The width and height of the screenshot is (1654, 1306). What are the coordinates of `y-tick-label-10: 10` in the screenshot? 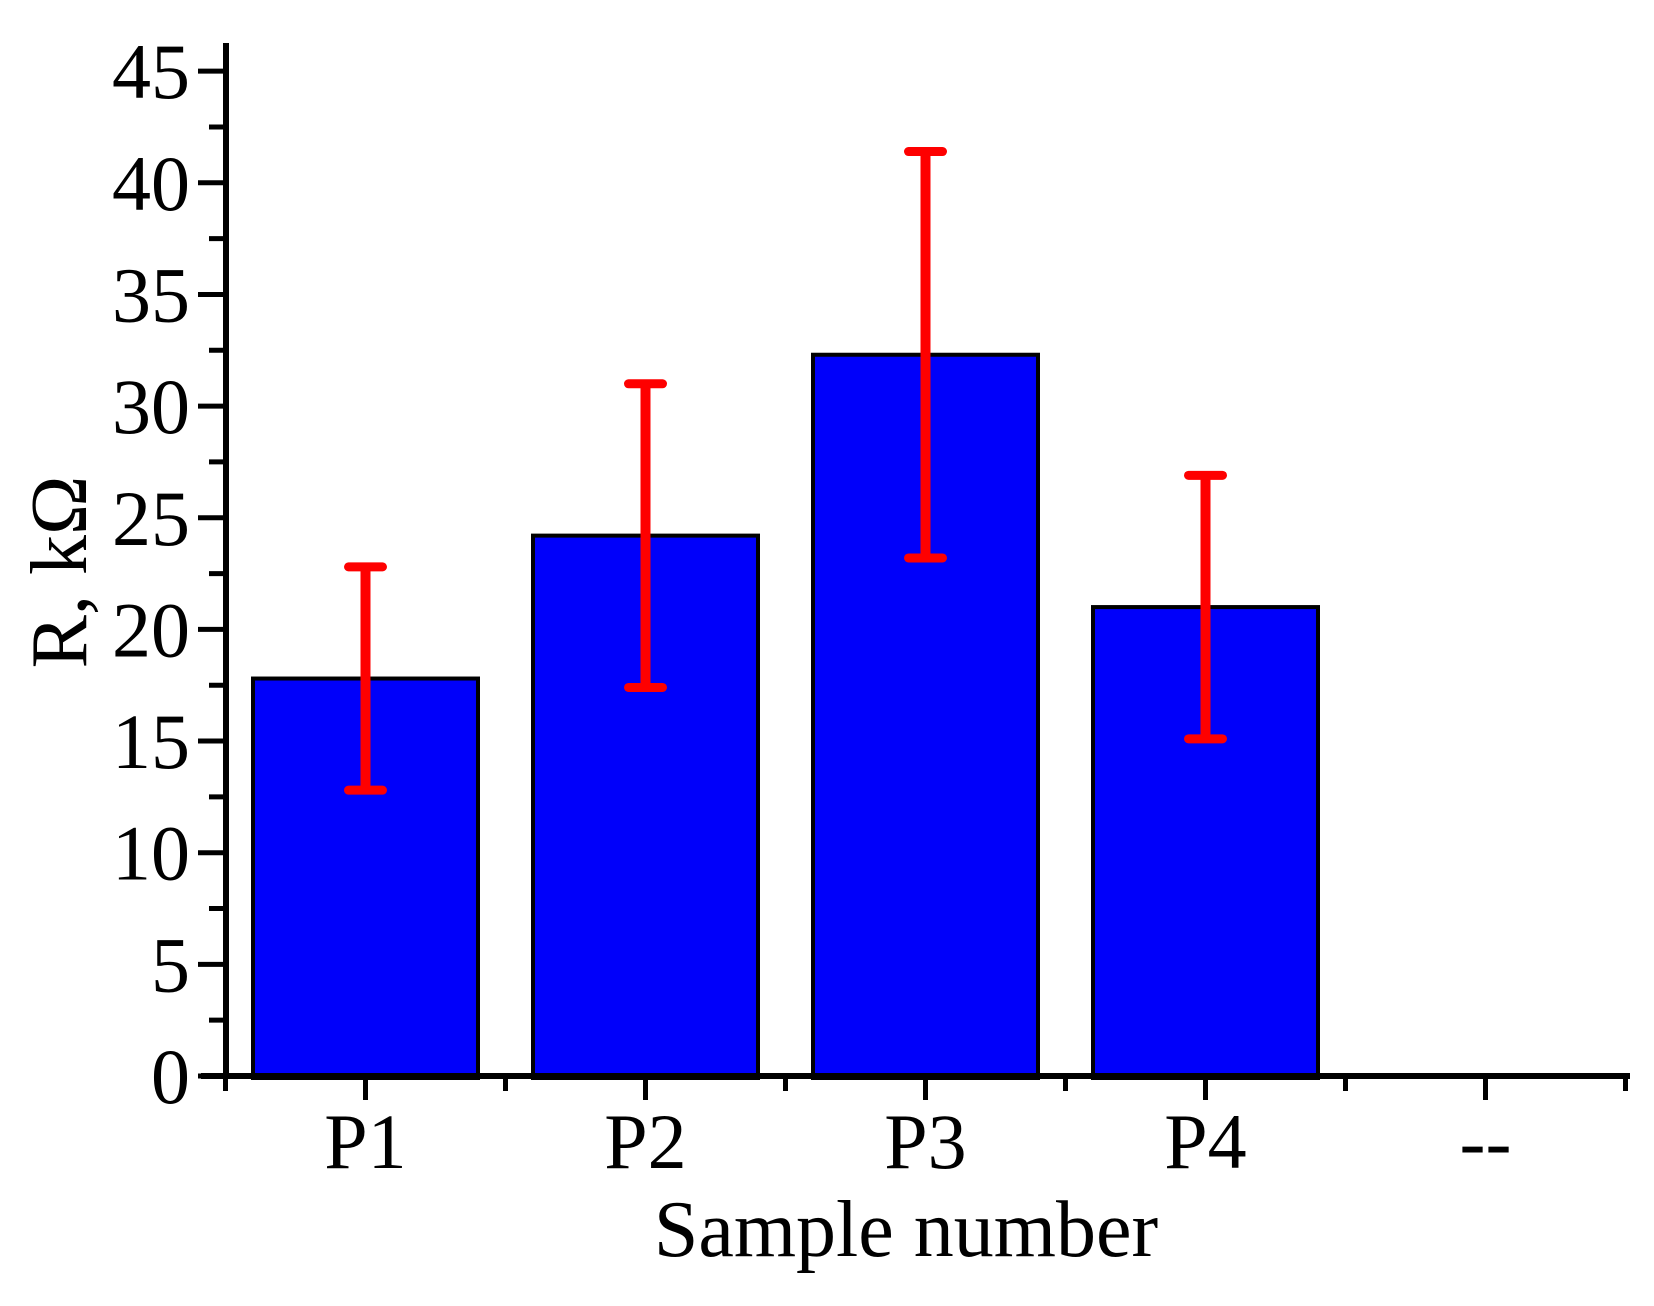 It's located at (151, 853).